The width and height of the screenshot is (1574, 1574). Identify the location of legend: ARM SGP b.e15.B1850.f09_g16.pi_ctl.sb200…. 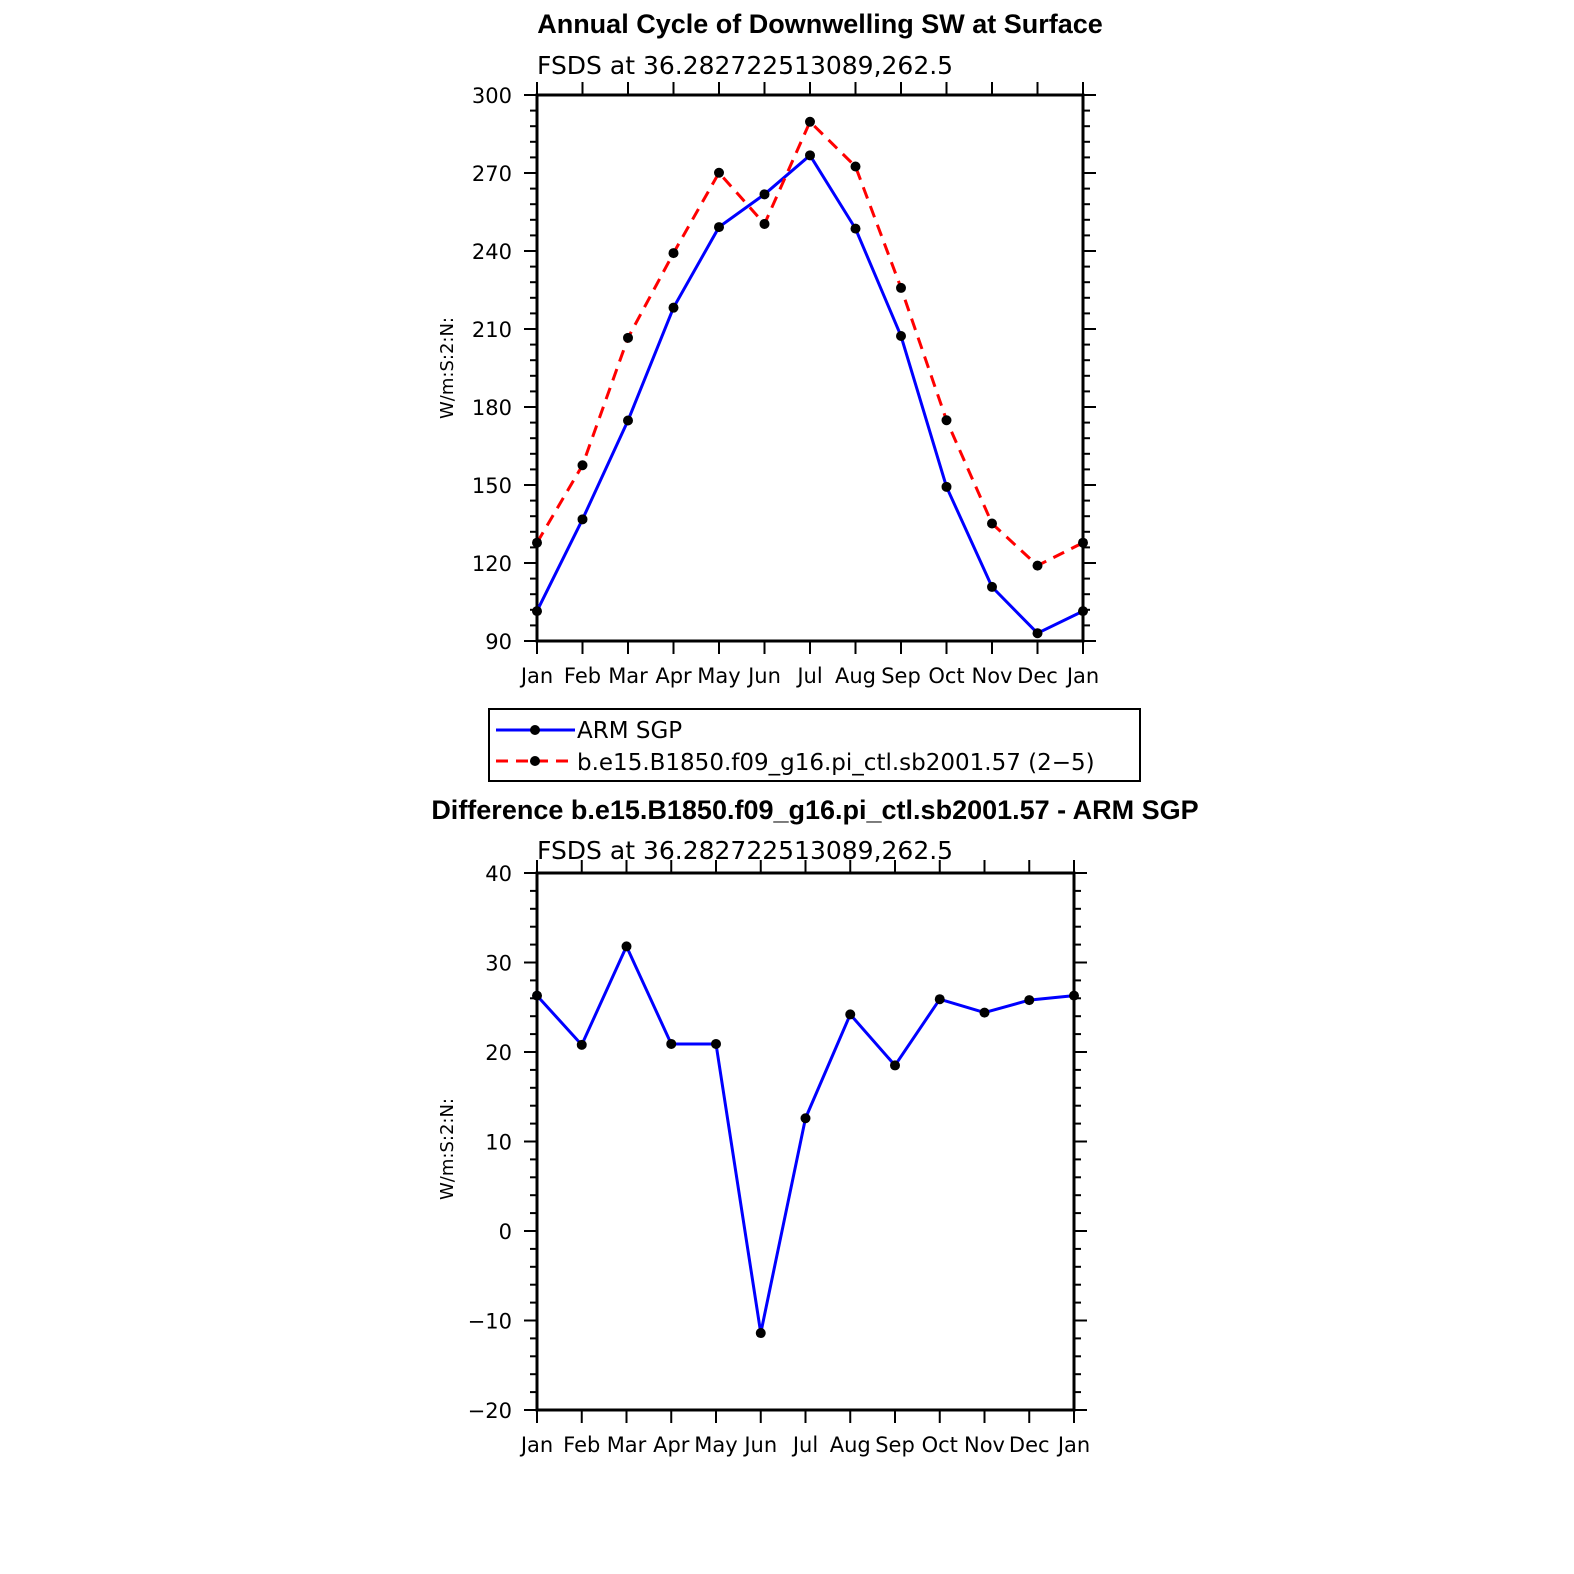
(814, 745).